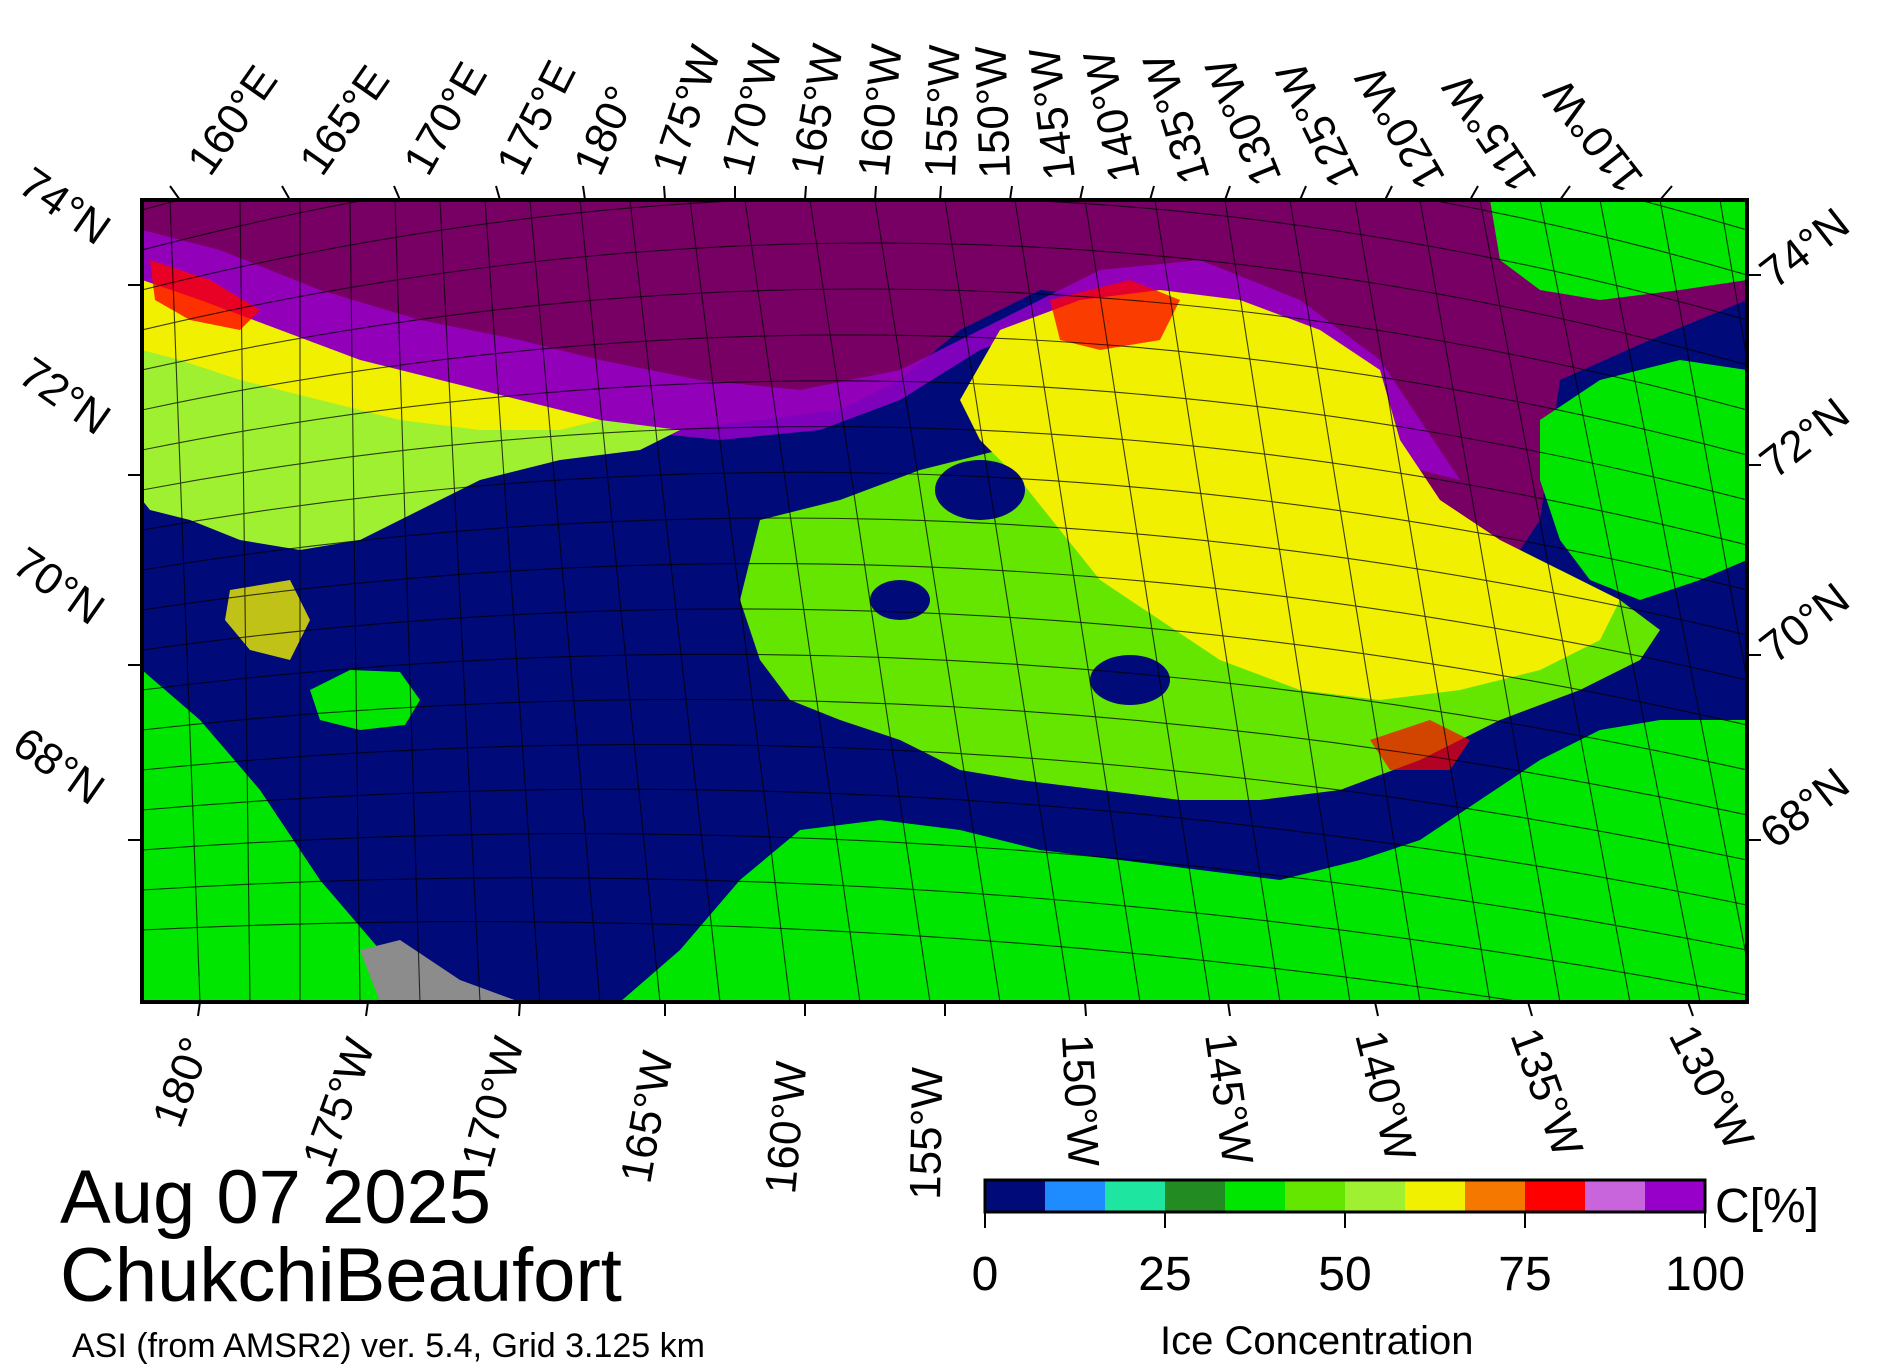 The image size is (1890, 1370). What do you see at coordinates (786, 1127) in the screenshot?
I see `bottom-lon-label: 160°W` at bounding box center [786, 1127].